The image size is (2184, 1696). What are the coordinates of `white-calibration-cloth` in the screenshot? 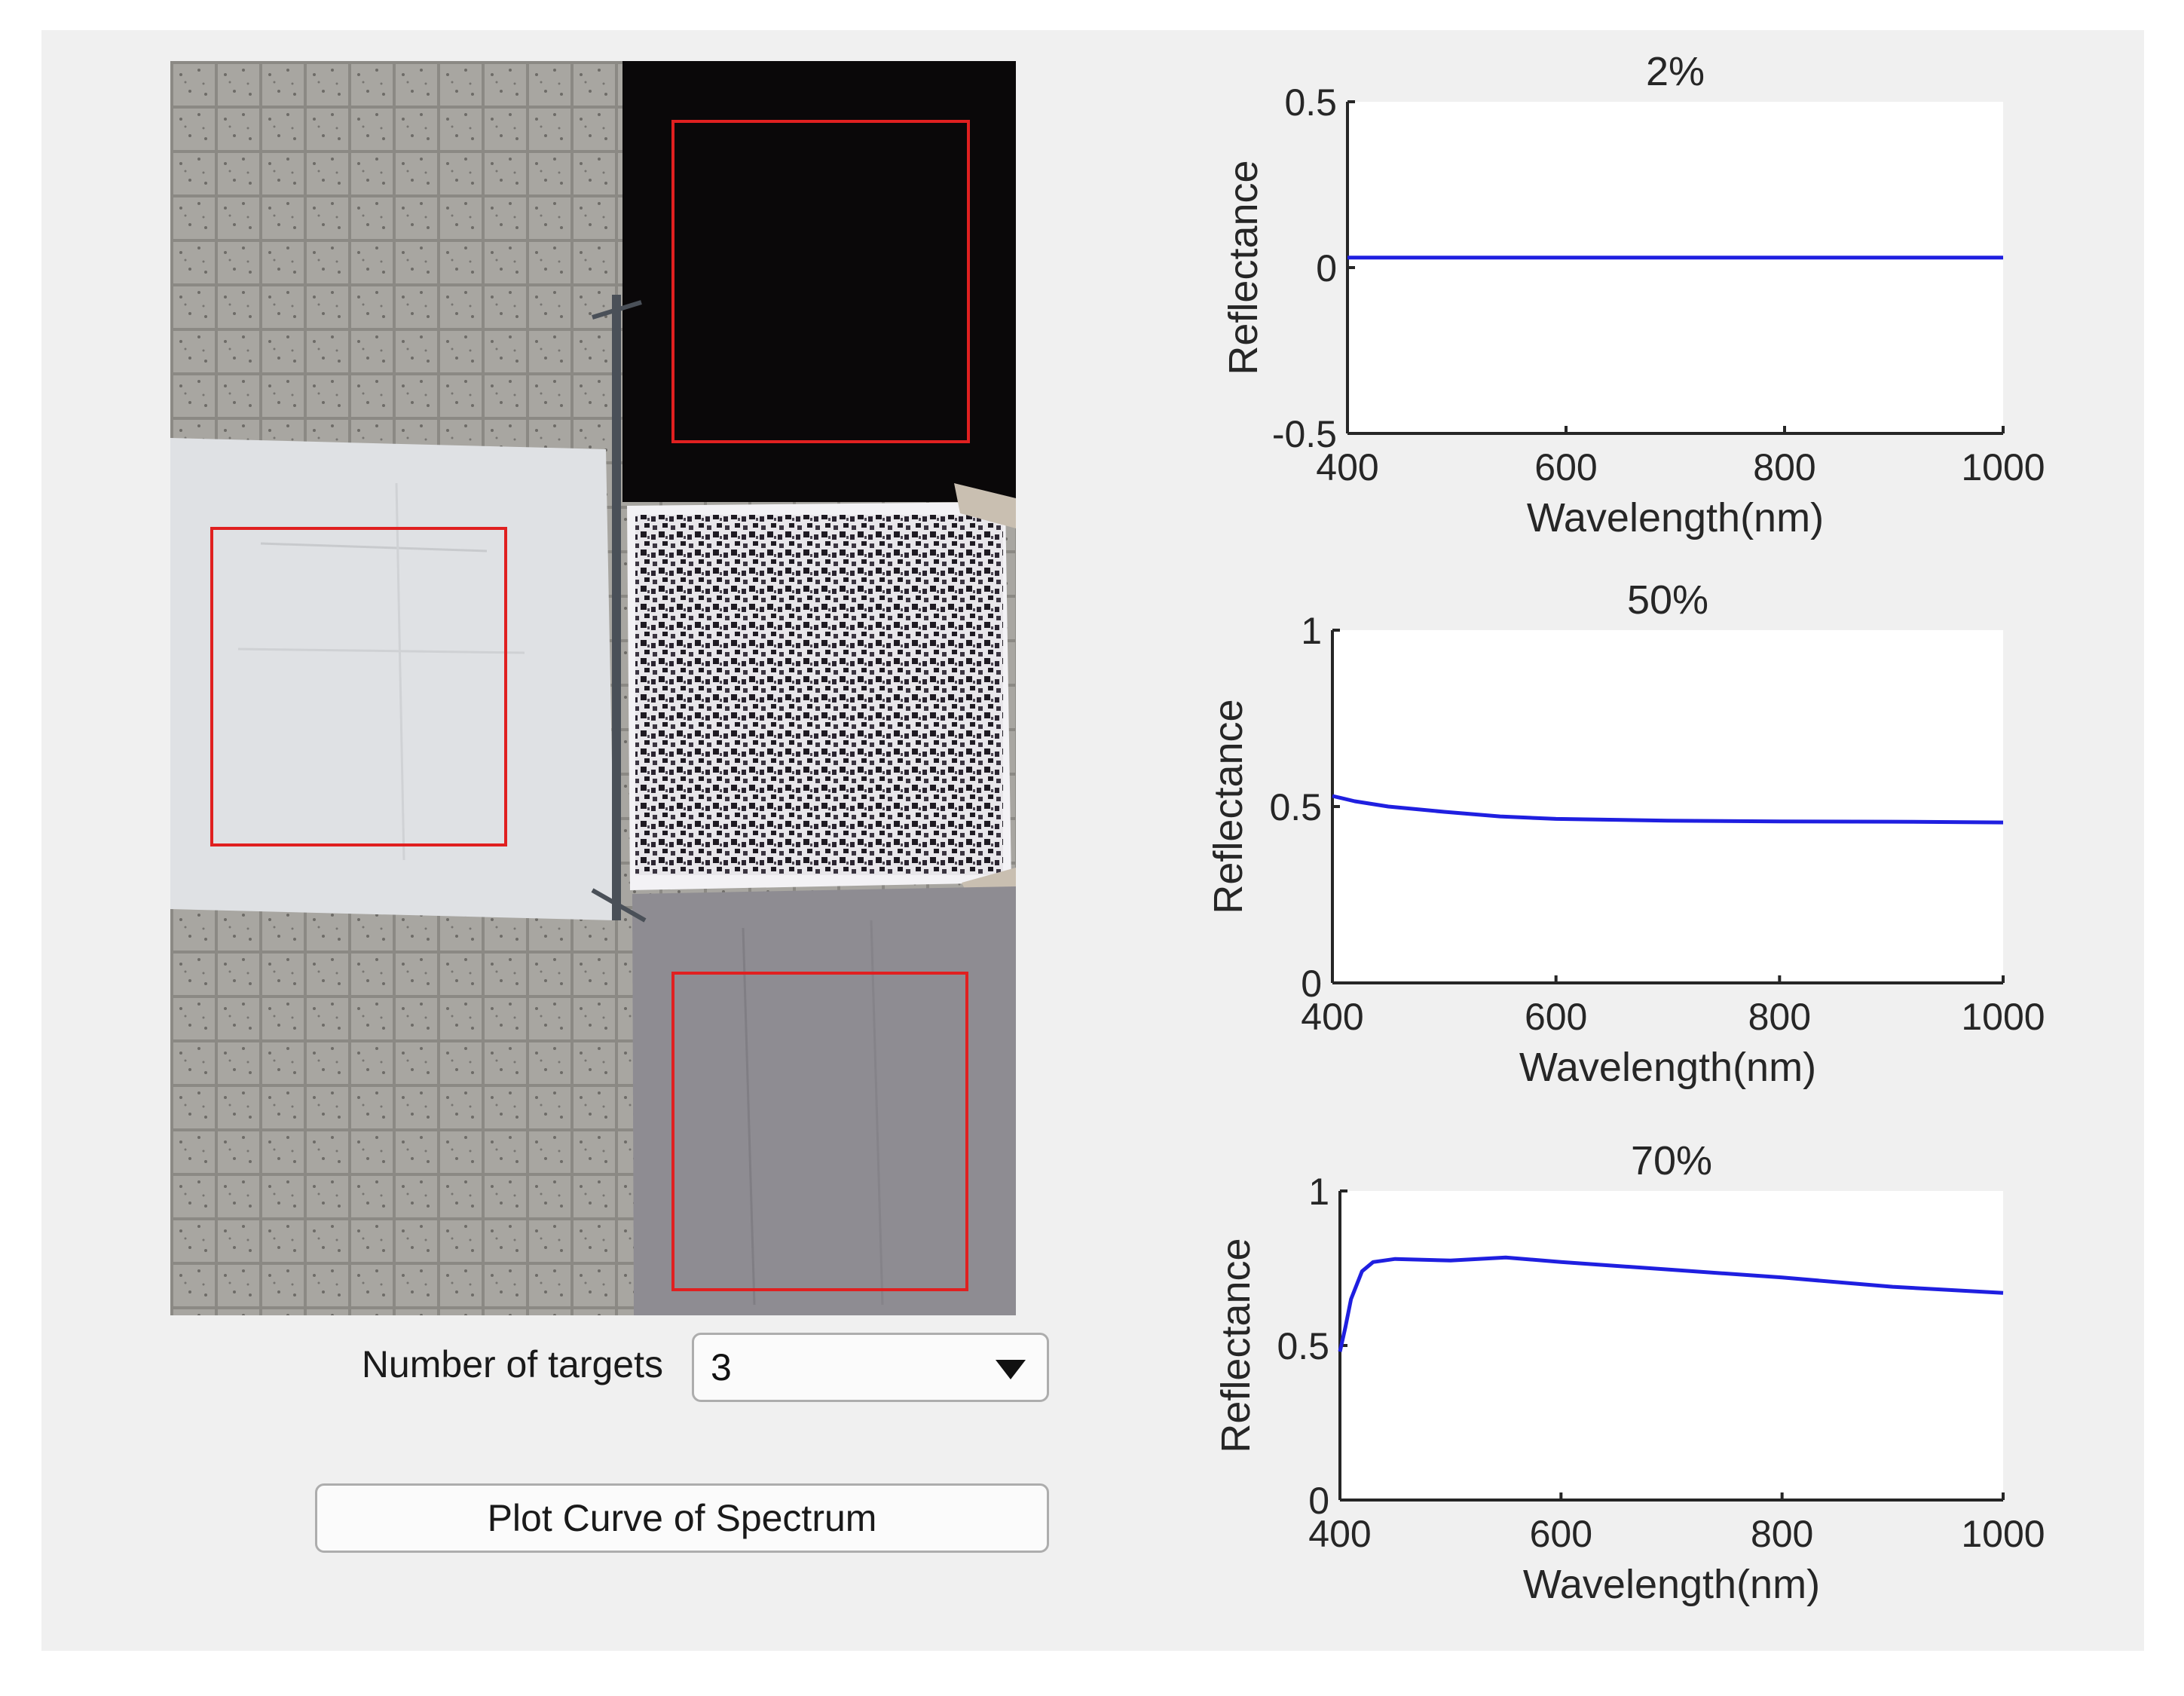 It's located at (392, 679).